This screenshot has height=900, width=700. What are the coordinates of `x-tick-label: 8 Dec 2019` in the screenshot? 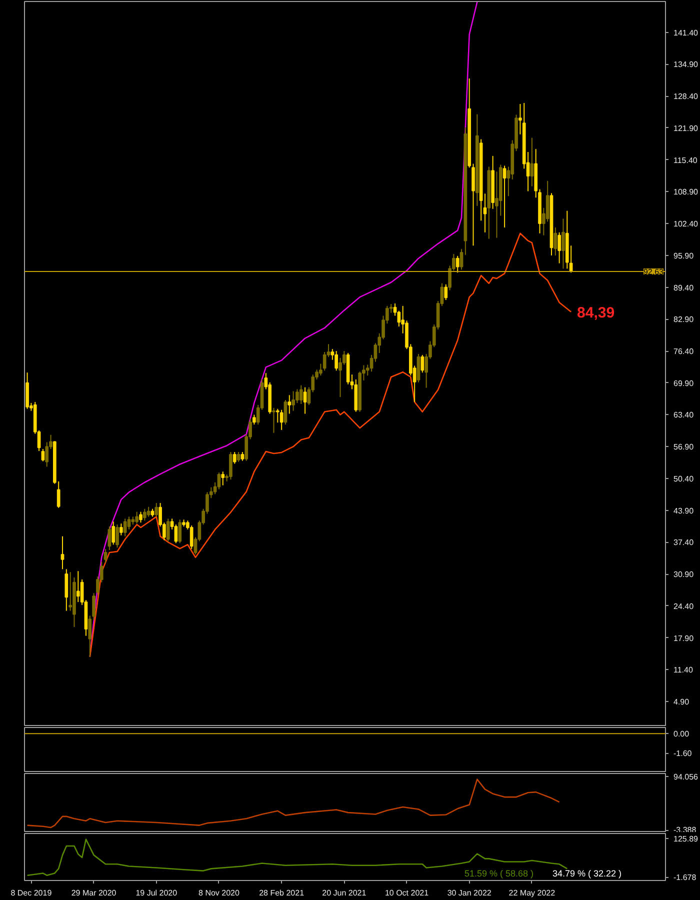 It's located at (31, 893).